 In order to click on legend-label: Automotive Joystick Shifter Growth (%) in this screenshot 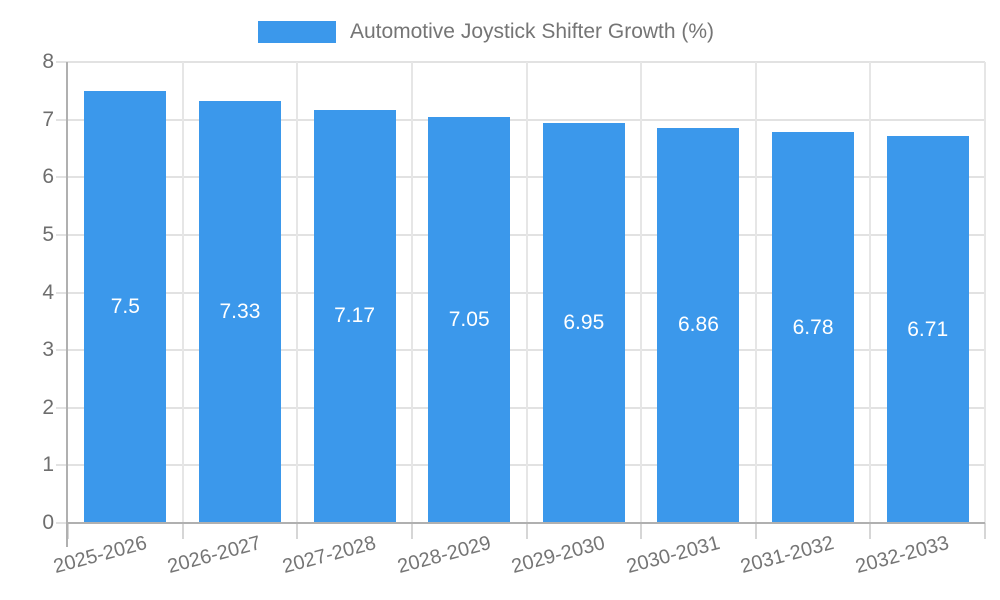, I will do `click(532, 31)`.